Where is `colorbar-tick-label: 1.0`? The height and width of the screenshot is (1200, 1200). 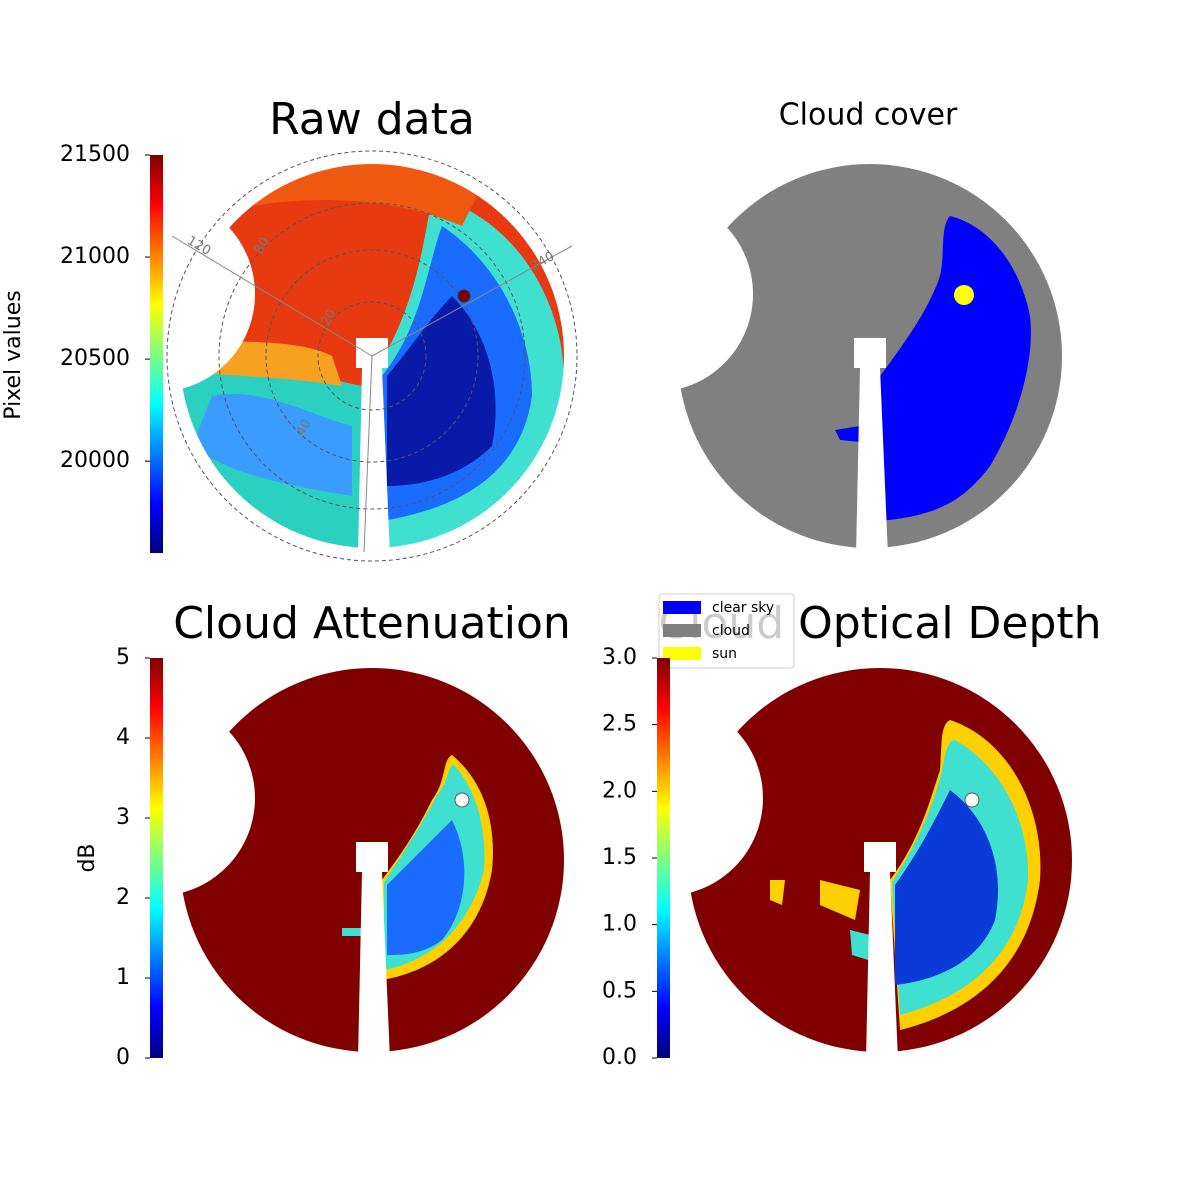 colorbar-tick-label: 1.0 is located at coordinates (619, 924).